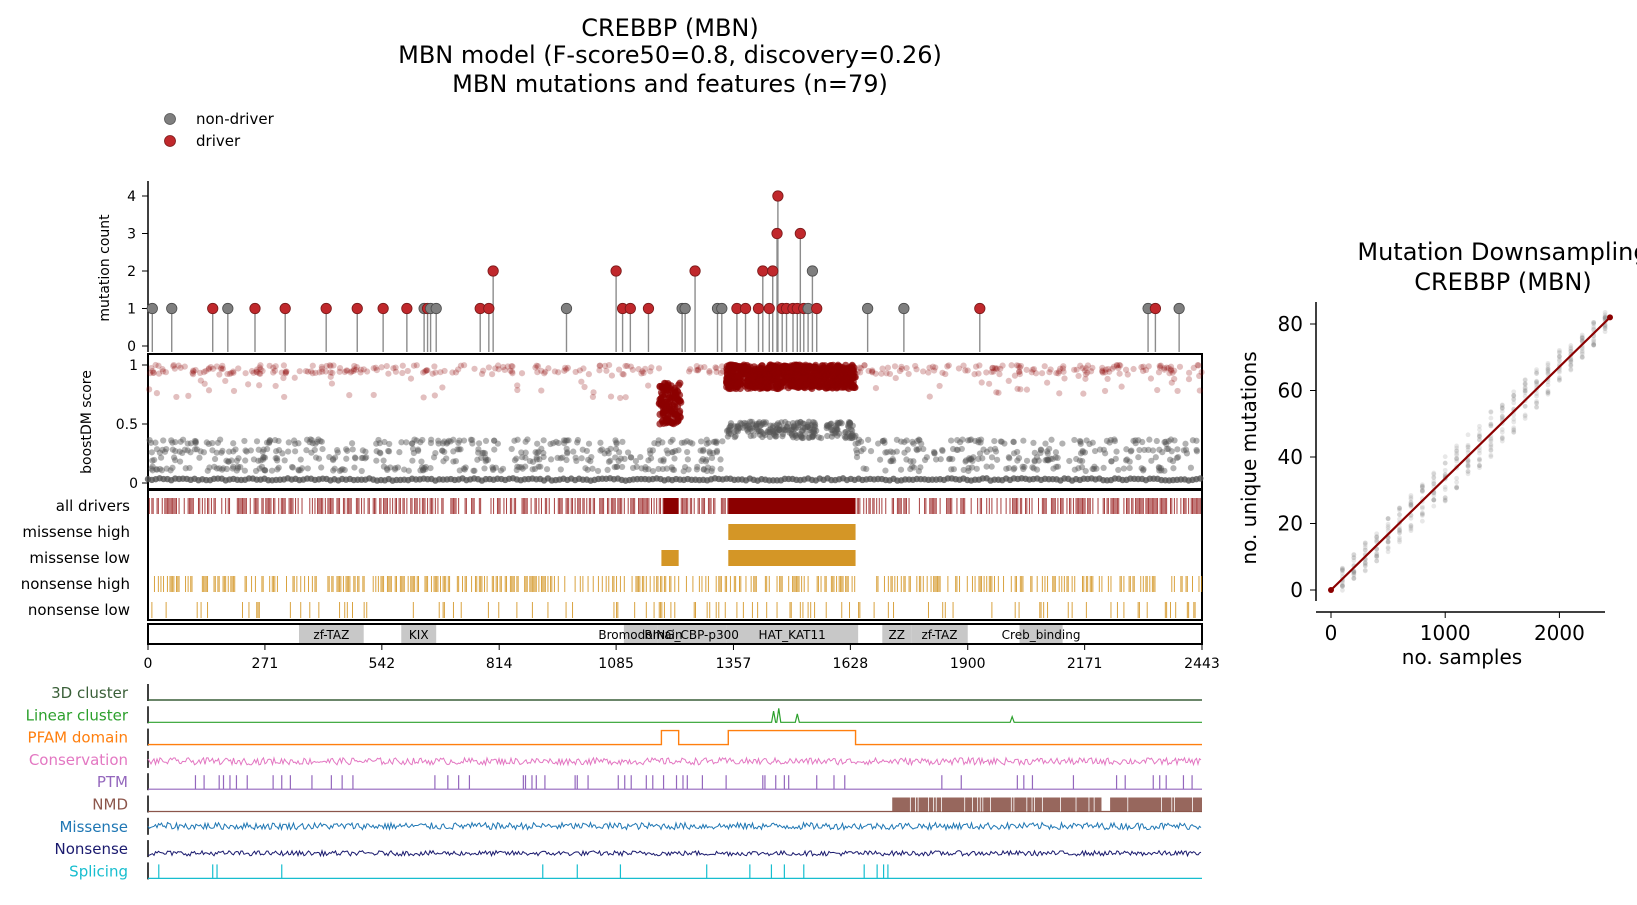  What do you see at coordinates (105, 268) in the screenshot?
I see `stem-ylabel: mutation count` at bounding box center [105, 268].